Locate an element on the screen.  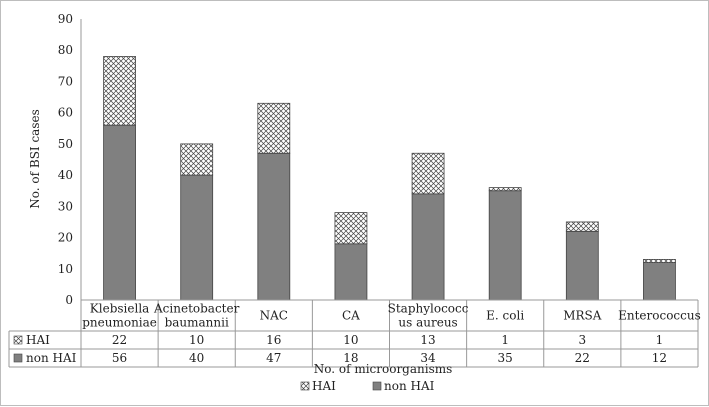
legend: HAI non HAI is located at coordinates (367, 386).